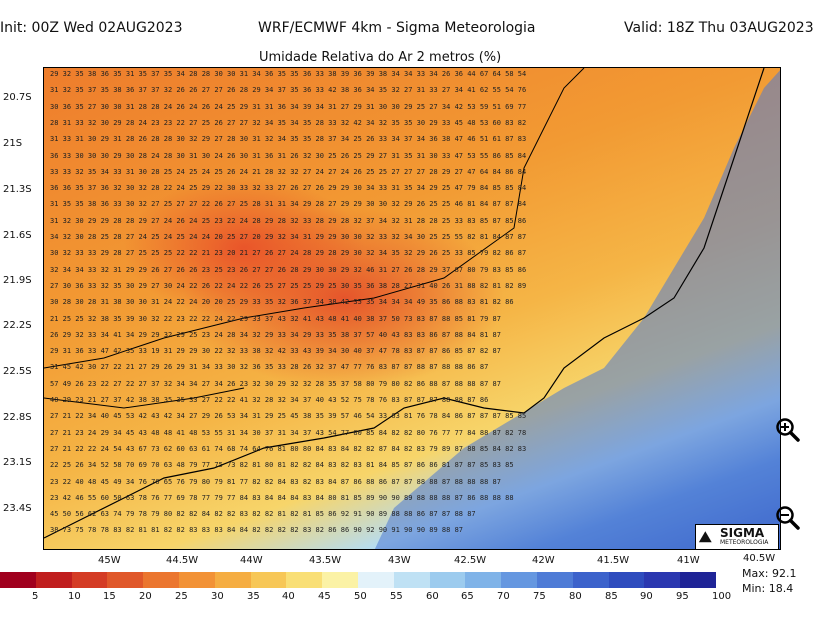  What do you see at coordinates (646, 596) in the screenshot?
I see `colorbar-label: 90` at bounding box center [646, 596].